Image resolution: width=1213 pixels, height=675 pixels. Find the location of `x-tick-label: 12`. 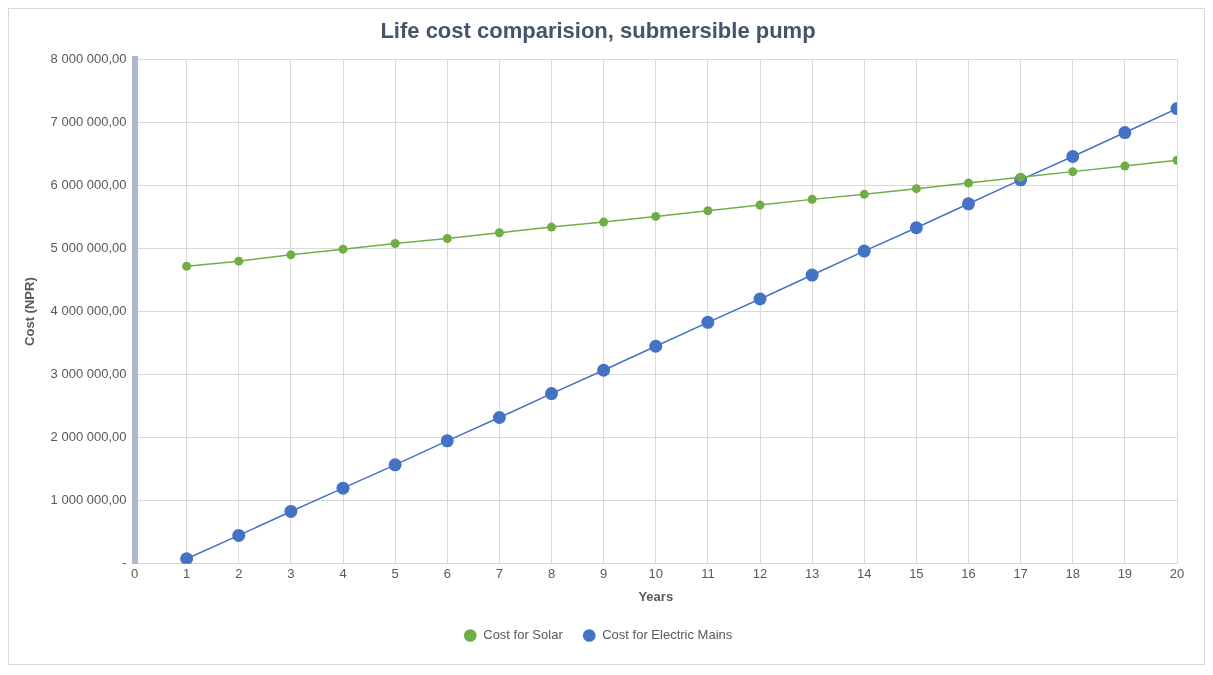

x-tick-label: 12 is located at coordinates (760, 574).